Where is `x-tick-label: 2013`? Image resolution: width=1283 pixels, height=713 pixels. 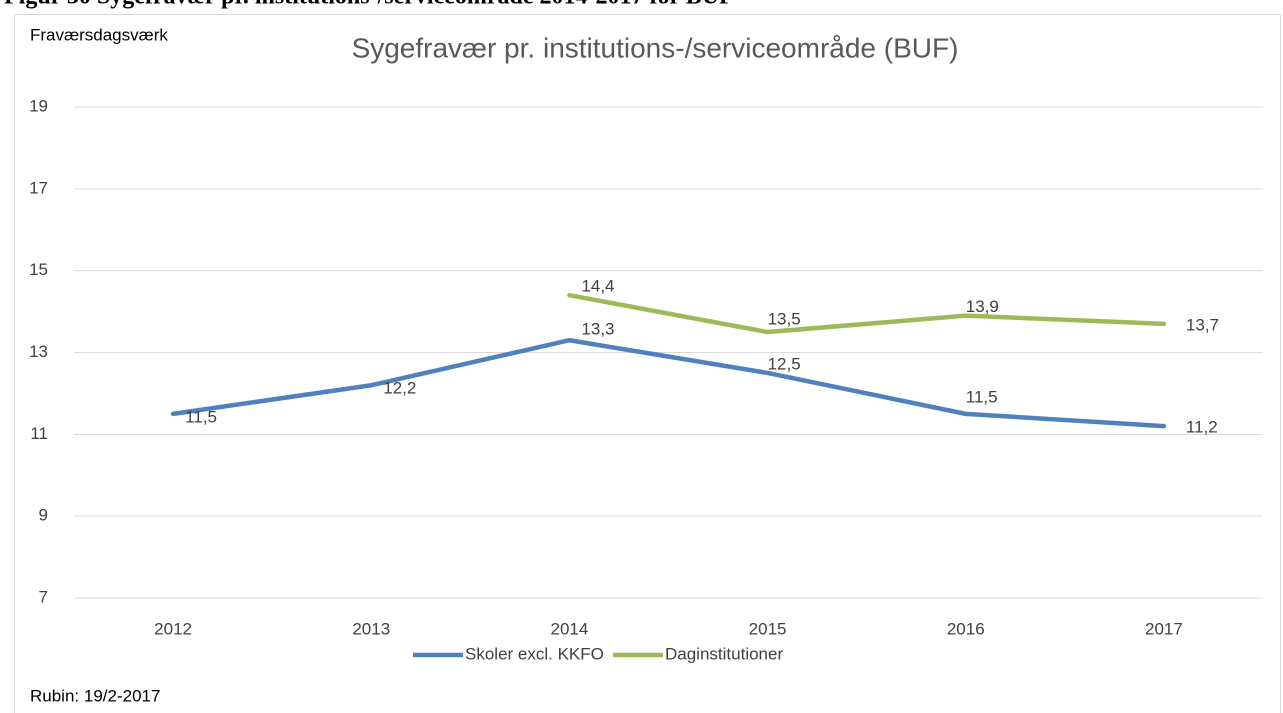
x-tick-label: 2013 is located at coordinates (371, 628).